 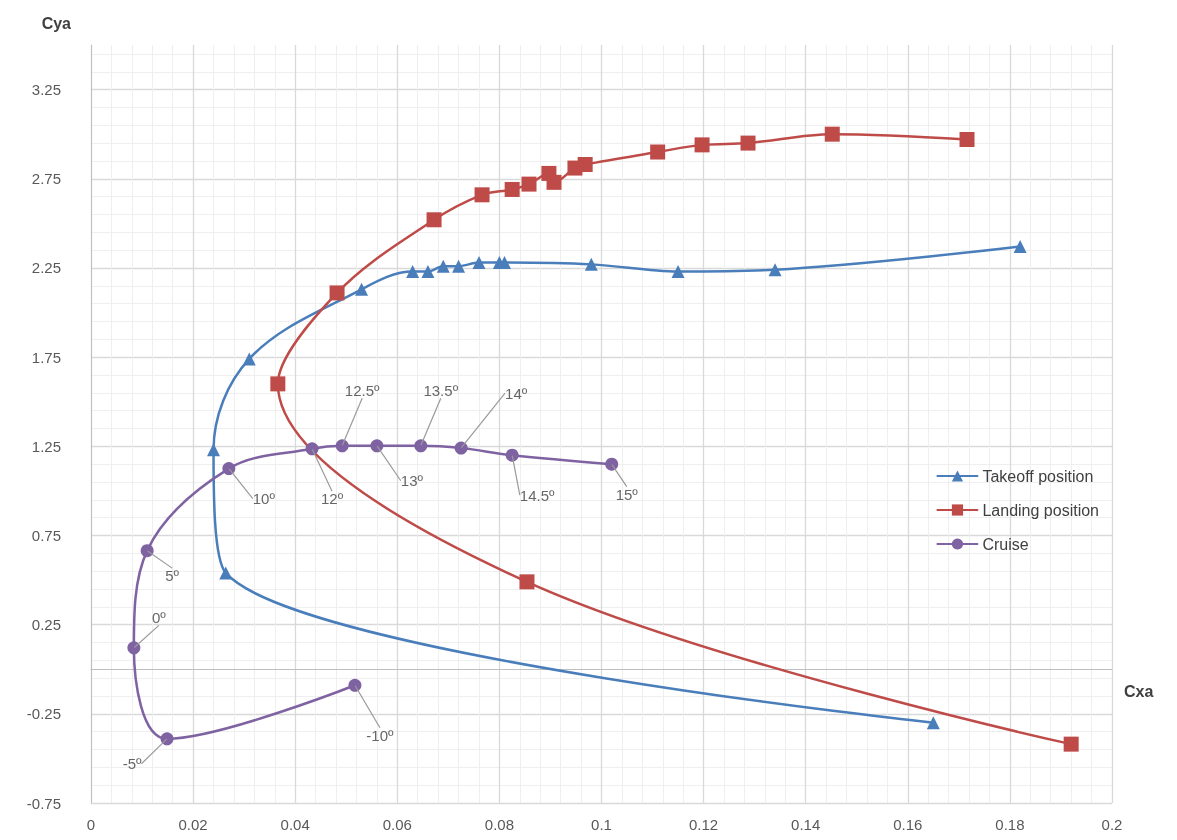 I want to click on y-tick-label: 0.75, so click(x=46, y=535).